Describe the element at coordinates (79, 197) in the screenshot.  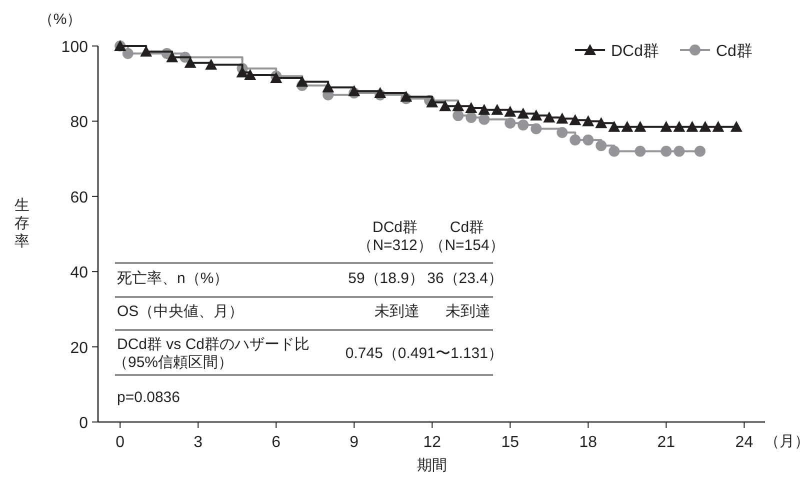
I see `y-tick-label: 60` at that location.